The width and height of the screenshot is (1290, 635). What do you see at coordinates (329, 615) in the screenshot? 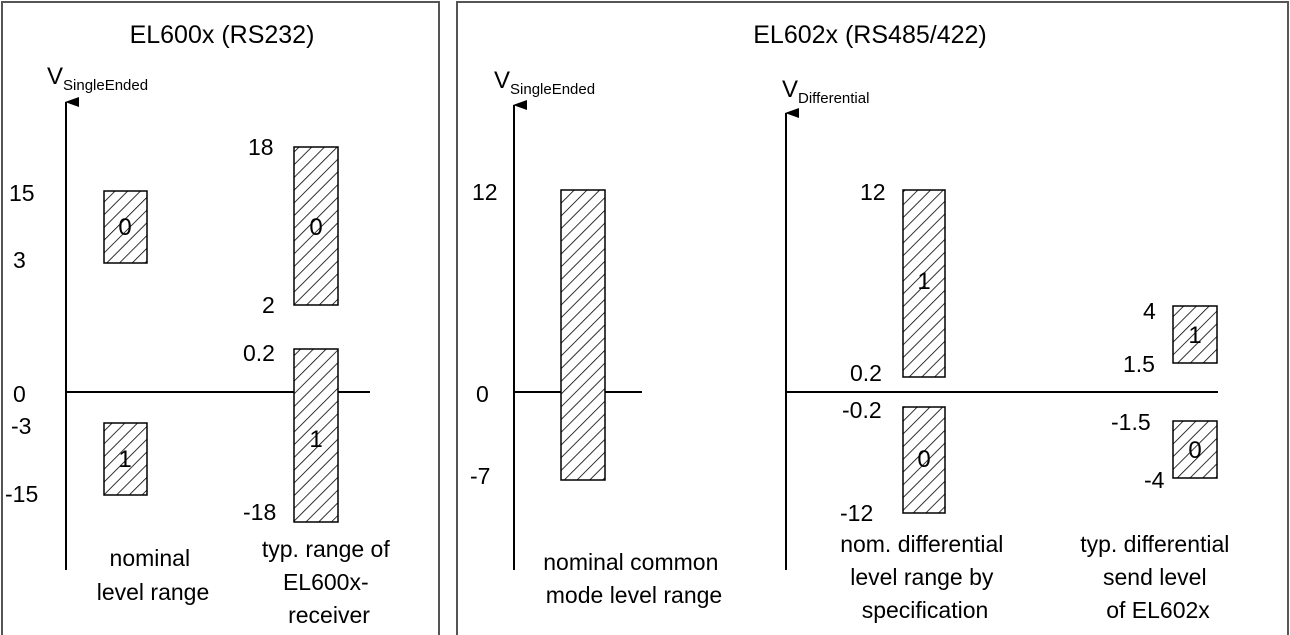
I see `caption-line: receiver` at bounding box center [329, 615].